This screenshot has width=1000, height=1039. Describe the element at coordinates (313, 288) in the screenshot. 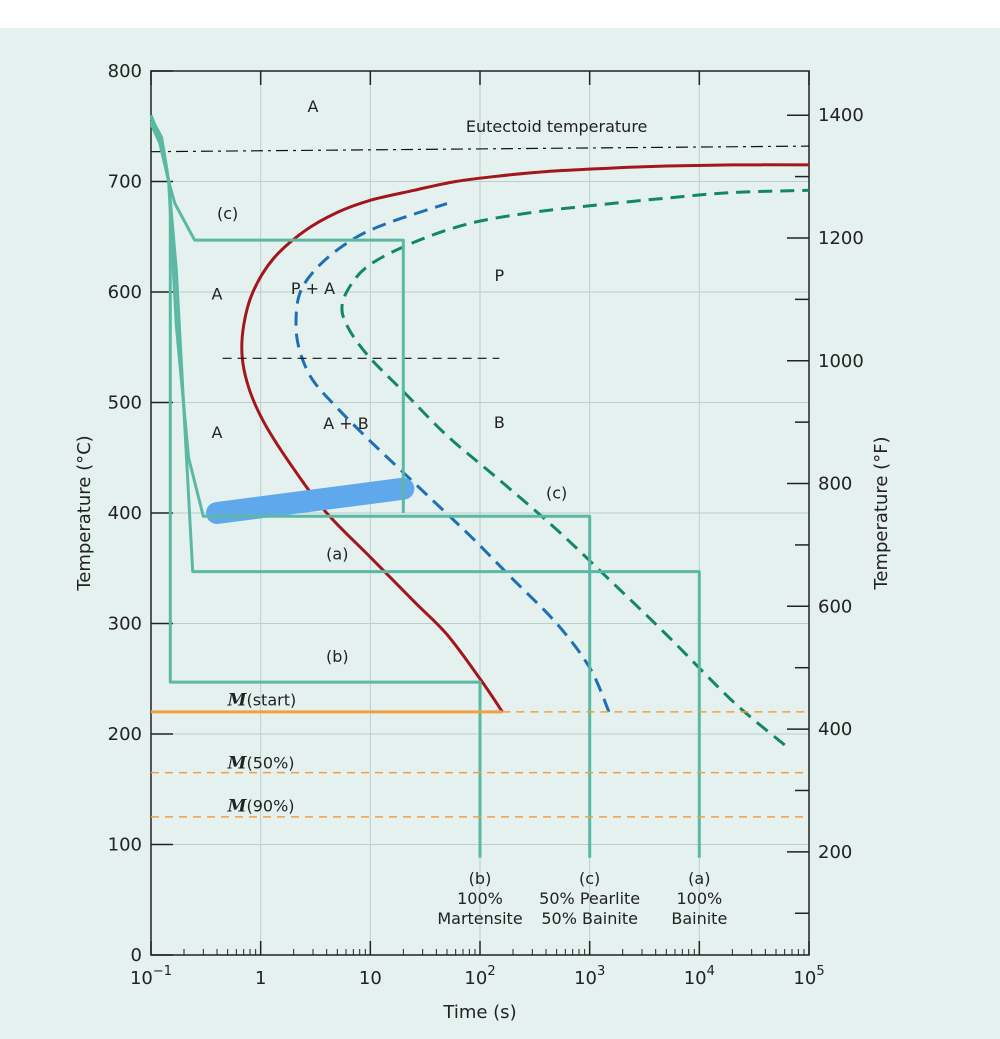

I see `annotation-label: P + A` at that location.